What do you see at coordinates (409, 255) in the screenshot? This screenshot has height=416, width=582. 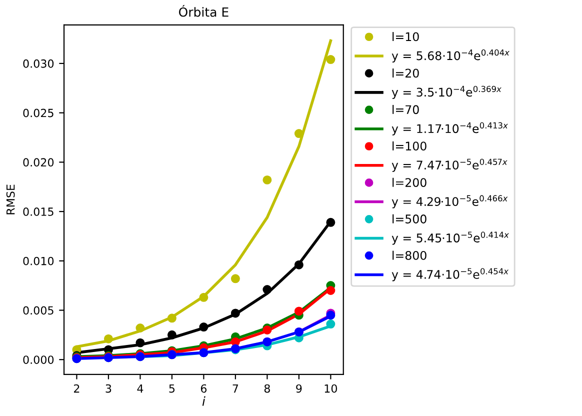 I see `legend-label: l=800` at bounding box center [409, 255].